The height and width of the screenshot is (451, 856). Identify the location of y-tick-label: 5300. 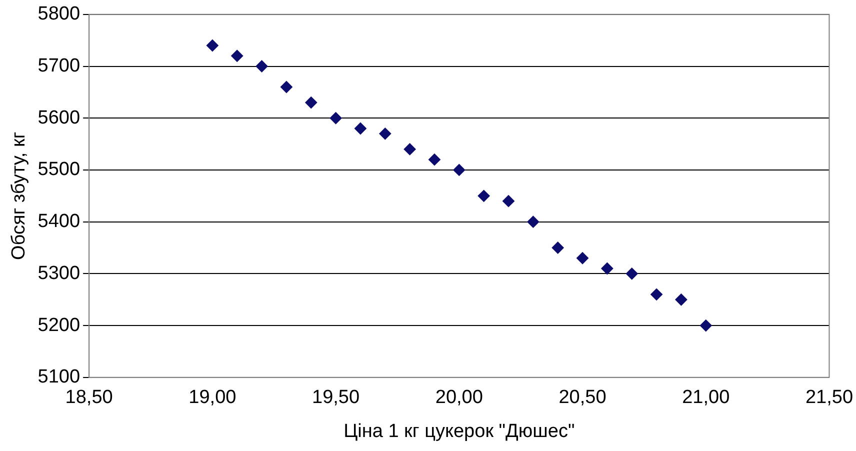
(59, 273).